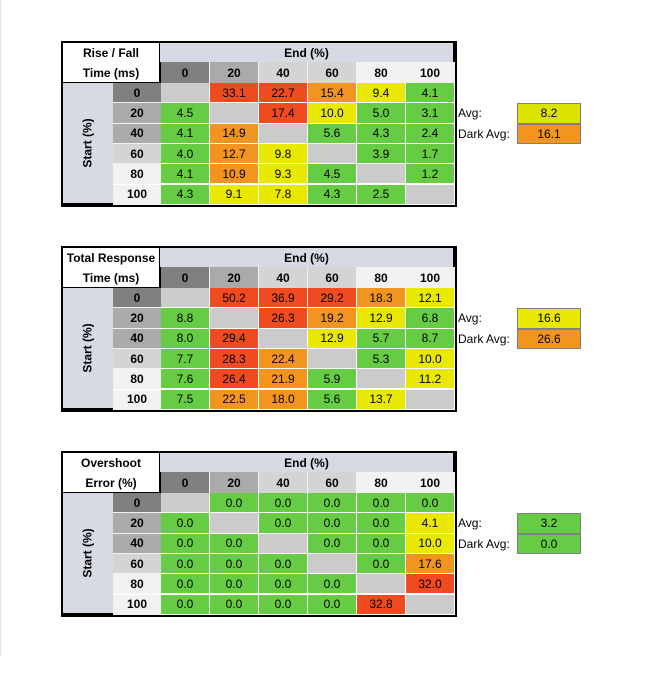  Describe the element at coordinates (111, 482) in the screenshot. I see `table-title-line2: Error (%)` at that location.